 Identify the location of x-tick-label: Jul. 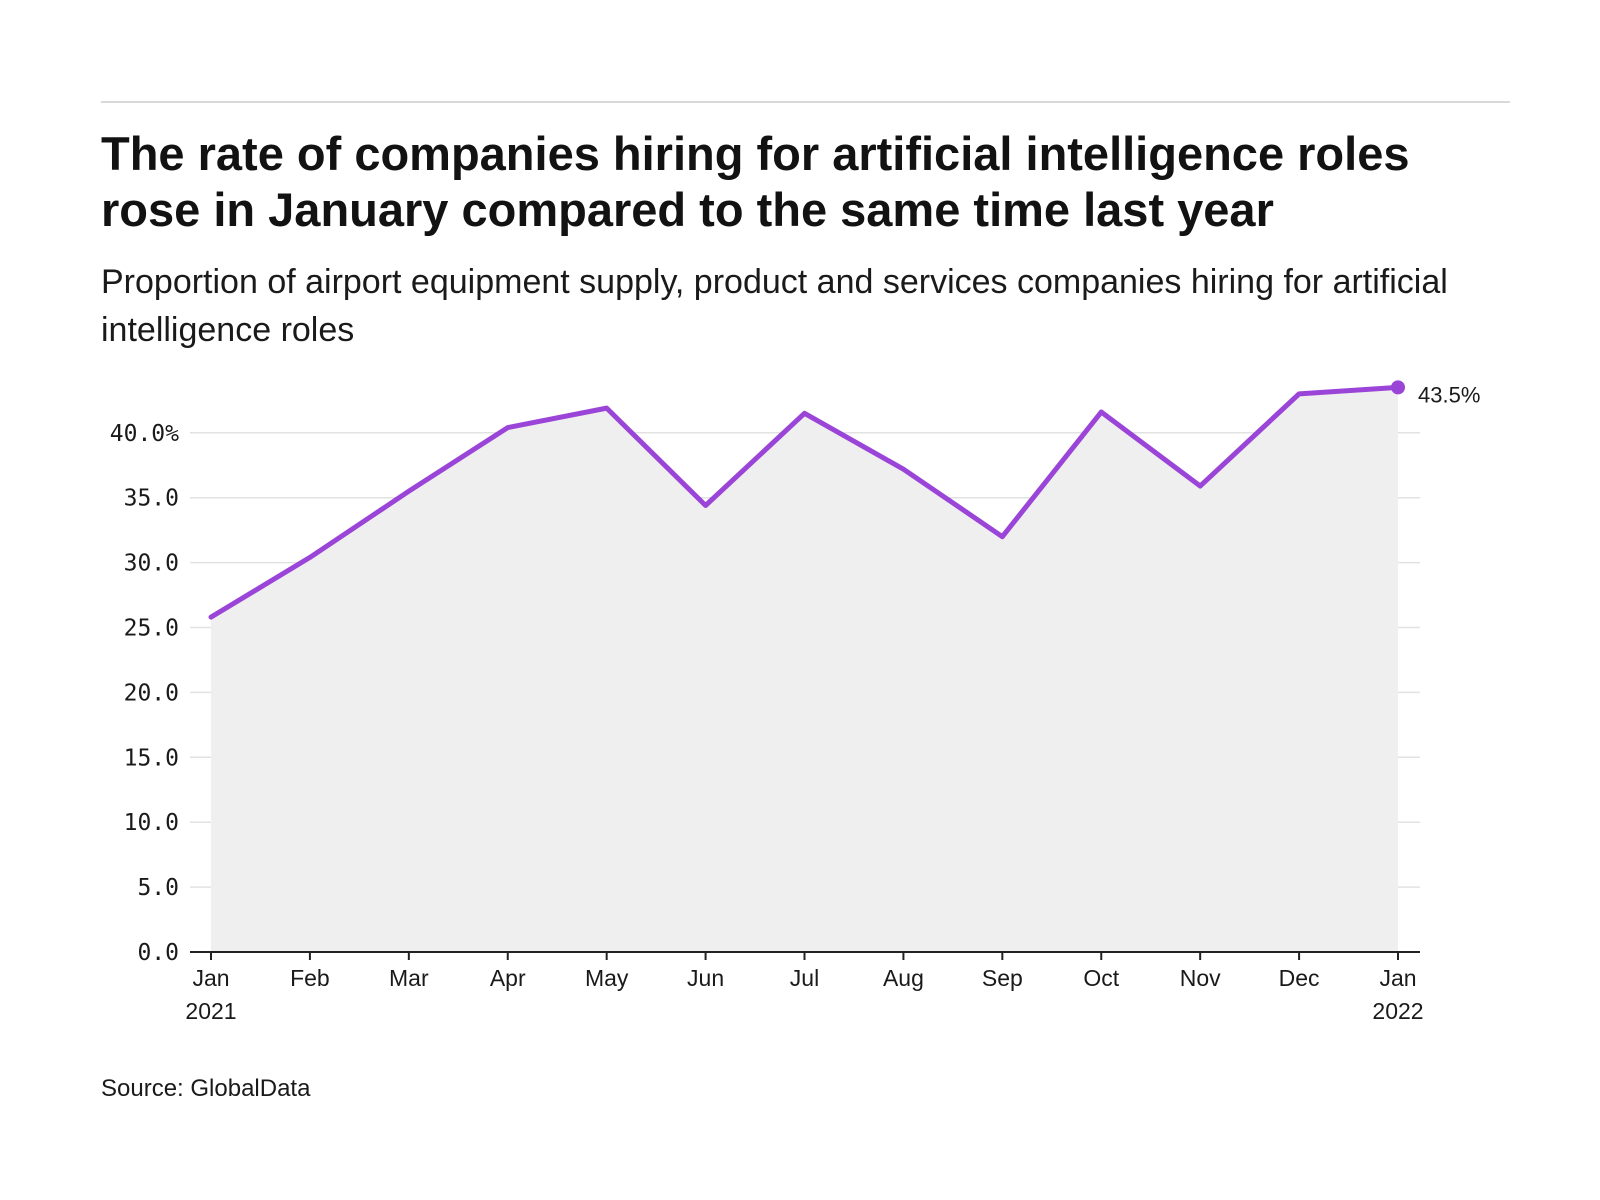
(804, 978).